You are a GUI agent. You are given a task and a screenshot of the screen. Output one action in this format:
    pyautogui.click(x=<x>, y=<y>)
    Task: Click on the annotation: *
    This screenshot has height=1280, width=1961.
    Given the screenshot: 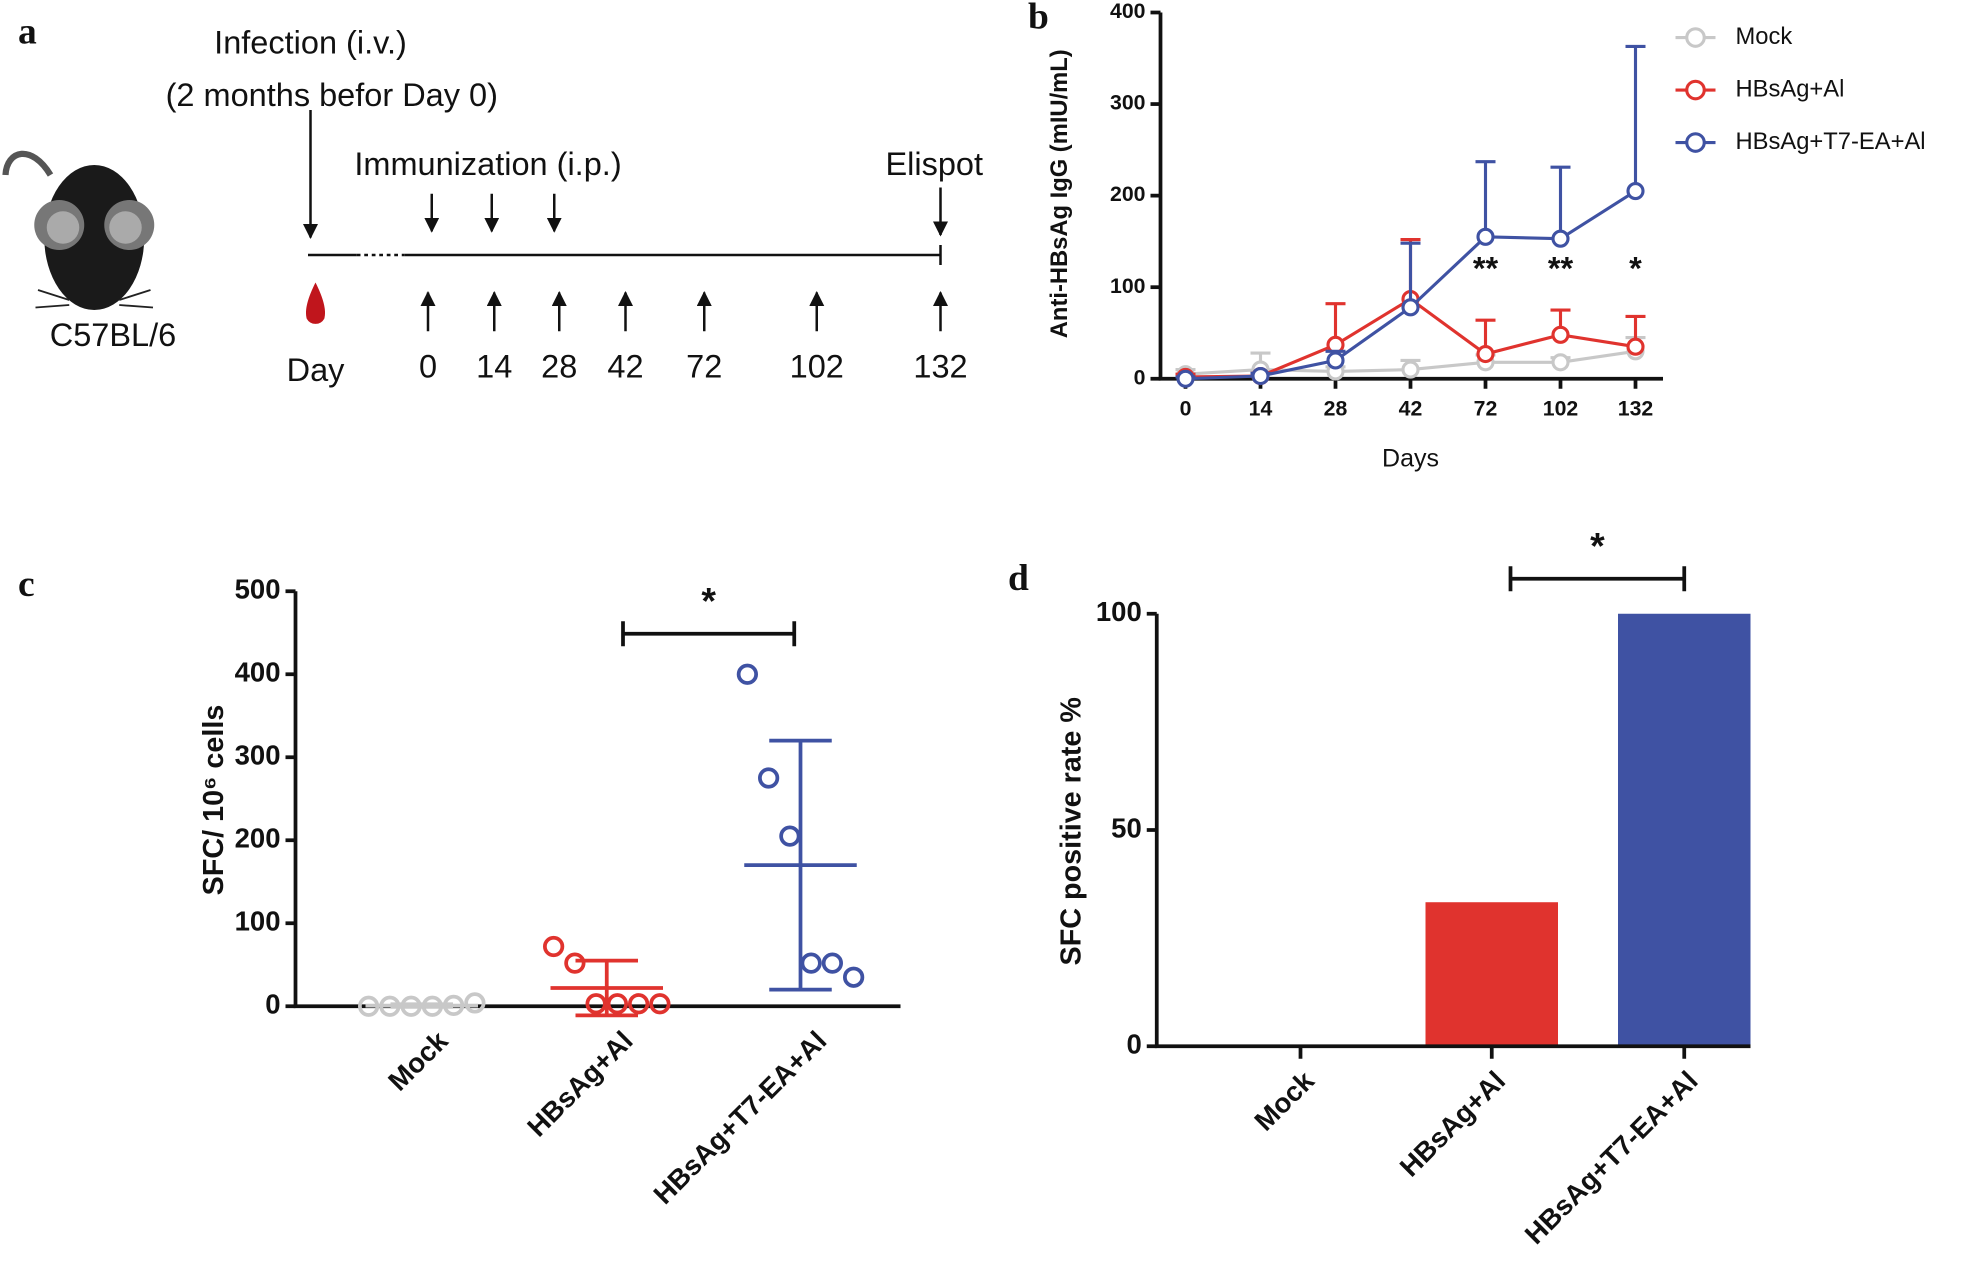 What is the action you would take?
    pyautogui.click(x=1635, y=268)
    